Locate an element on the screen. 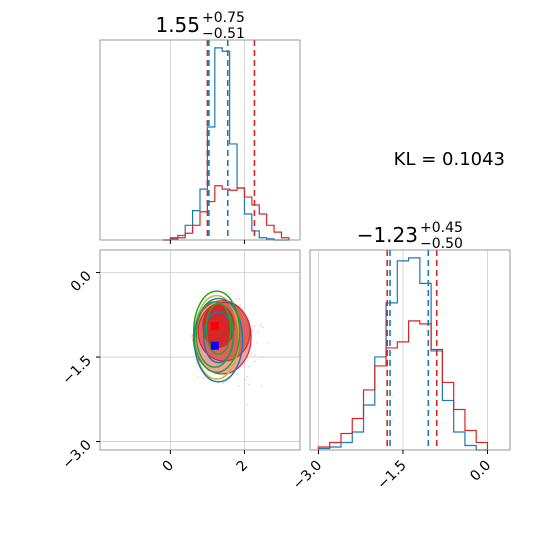 This screenshot has height=550, width=550. p1-hist-blue is located at coordinates (225, 144).